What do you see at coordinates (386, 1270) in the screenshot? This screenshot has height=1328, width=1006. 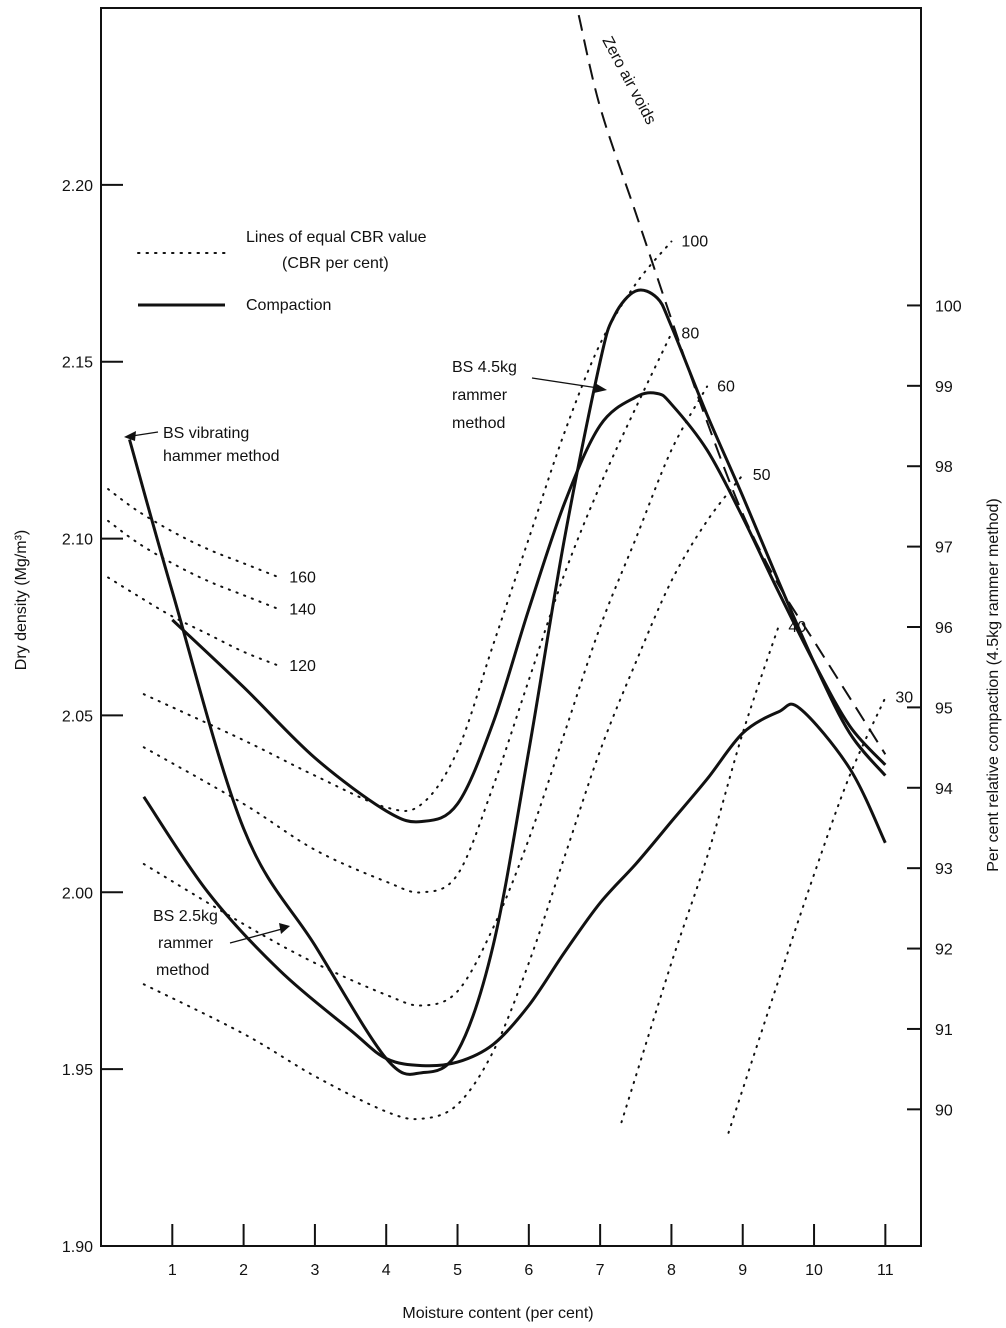 I see `x-tick-label-4: 4` at bounding box center [386, 1270].